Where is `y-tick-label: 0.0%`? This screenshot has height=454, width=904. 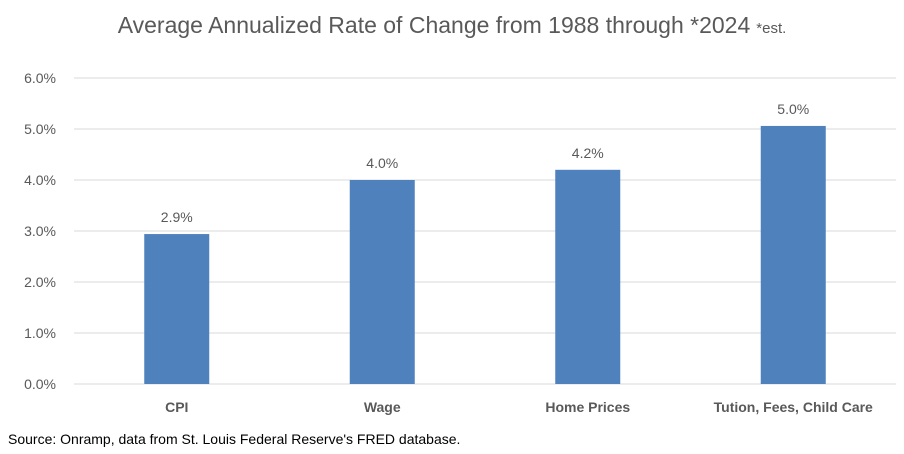 y-tick-label: 0.0% is located at coordinates (40, 384).